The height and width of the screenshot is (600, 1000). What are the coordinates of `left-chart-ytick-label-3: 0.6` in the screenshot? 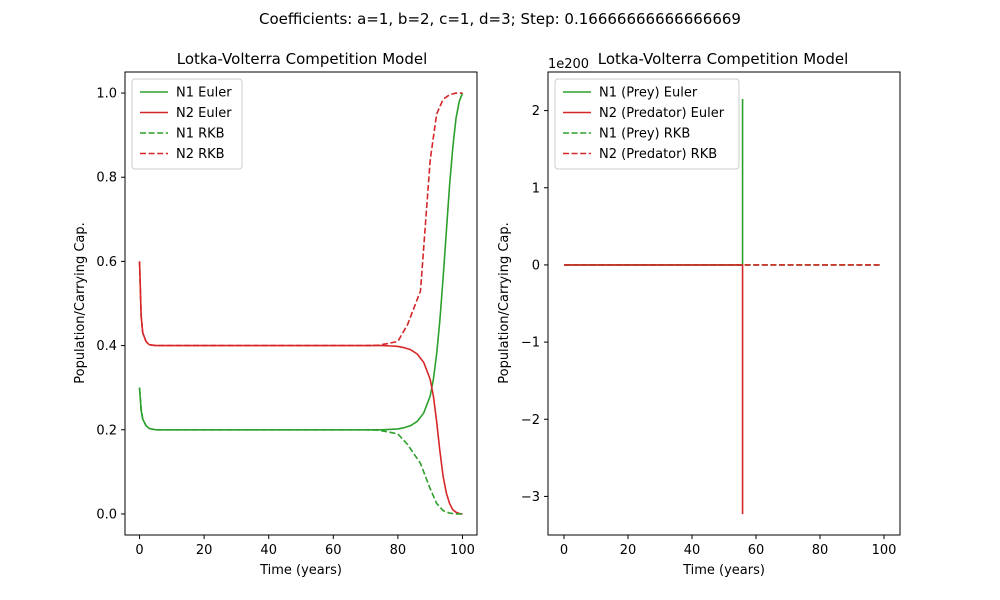 It's located at (106, 262).